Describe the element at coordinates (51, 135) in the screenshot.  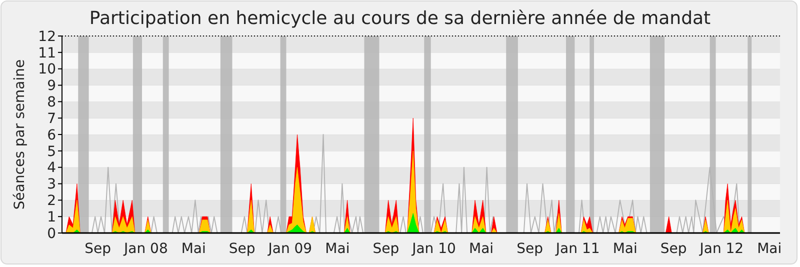
I see `y-tick-label: 6` at that location.